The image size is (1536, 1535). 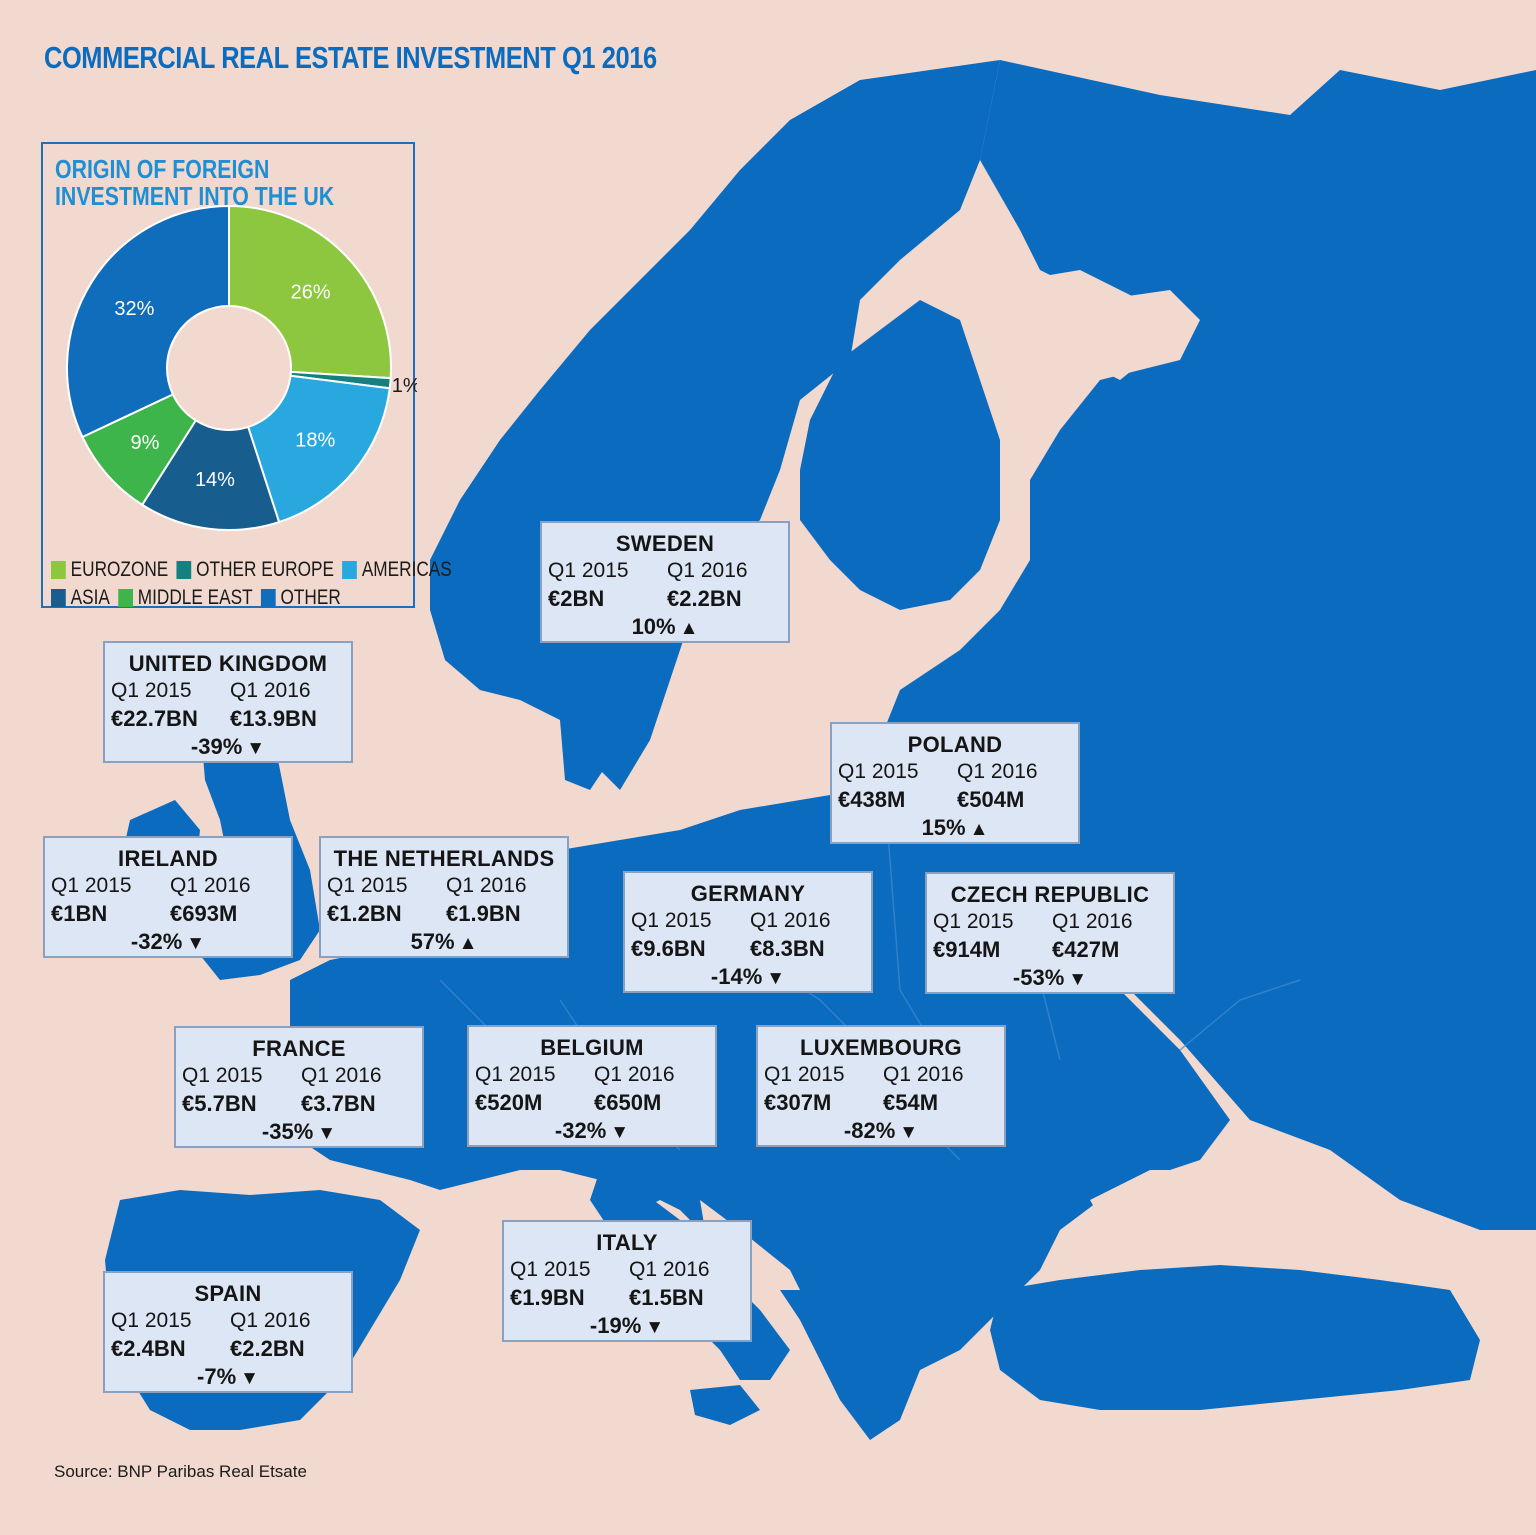 I want to click on q1-2015-value: €520M, so click(x=509, y=1102).